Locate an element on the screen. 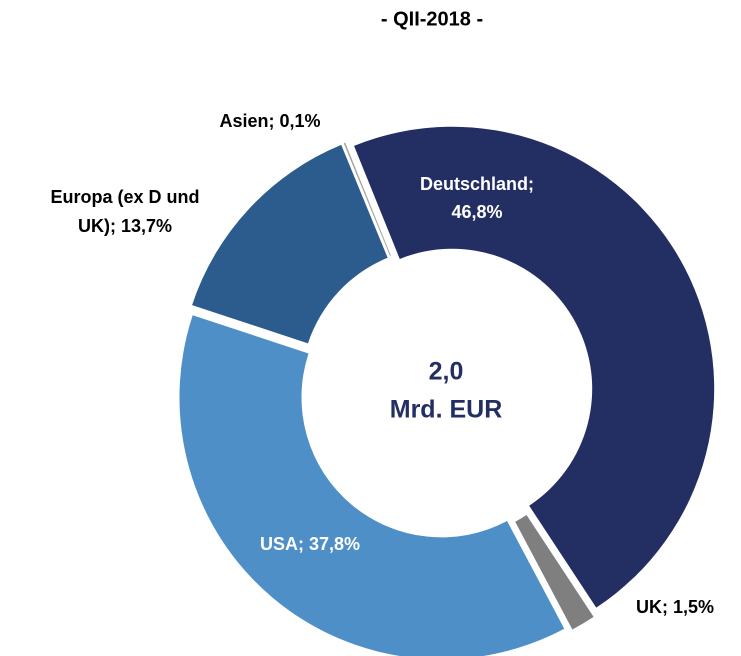 The height and width of the screenshot is (656, 741). slice-label: 46,8% is located at coordinates (476, 212).